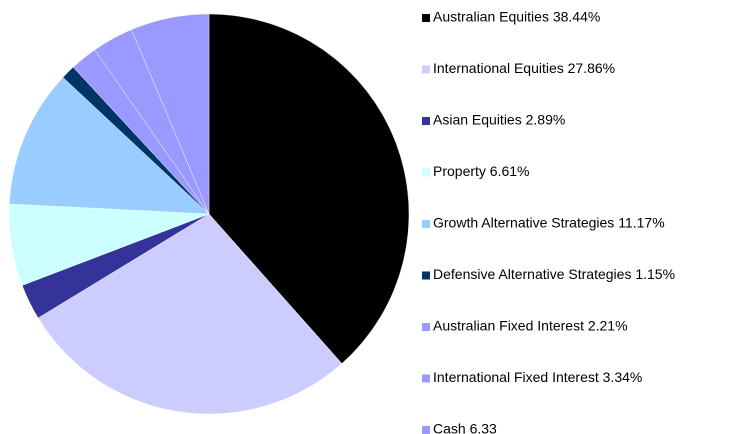 The height and width of the screenshot is (434, 742). What do you see at coordinates (549, 223) in the screenshot?
I see `legend-label: Growth Alternative Strategies 11.17%` at bounding box center [549, 223].